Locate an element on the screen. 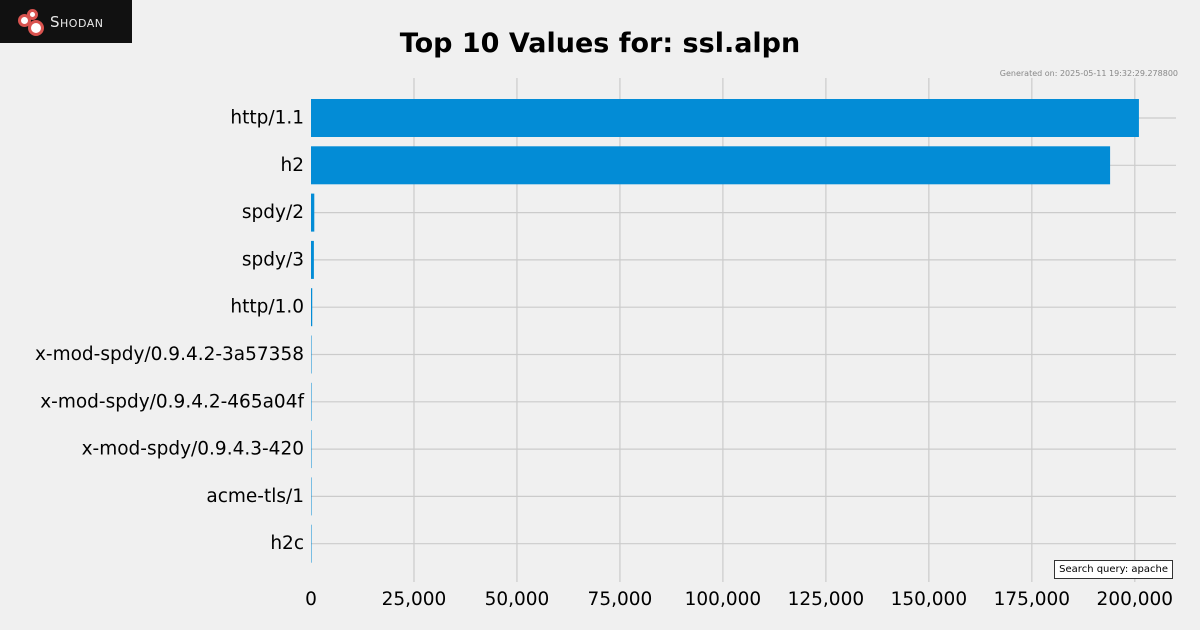 This screenshot has width=1200, height=630. x-tick-label: 0 is located at coordinates (311, 599).